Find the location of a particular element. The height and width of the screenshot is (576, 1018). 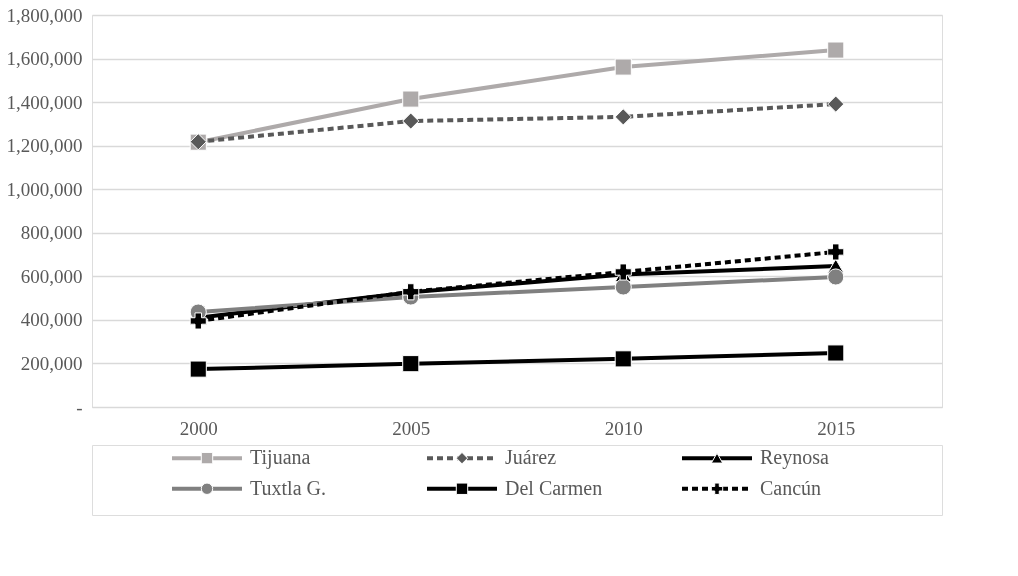

y-tick-label: 1,200,000 is located at coordinates (44, 146).